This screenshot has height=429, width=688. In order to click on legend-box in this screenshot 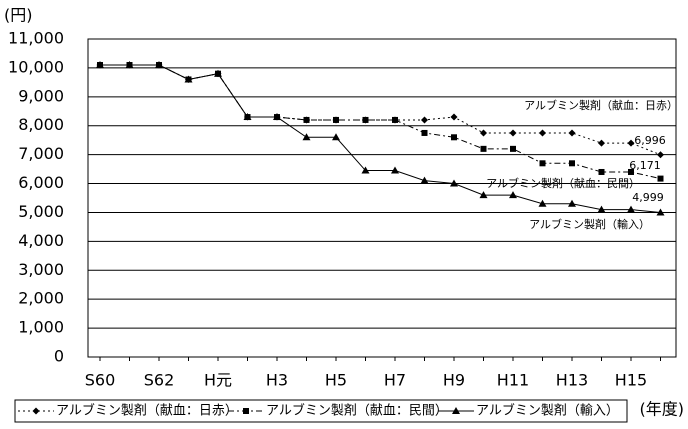, I will do `click(321, 411)`.